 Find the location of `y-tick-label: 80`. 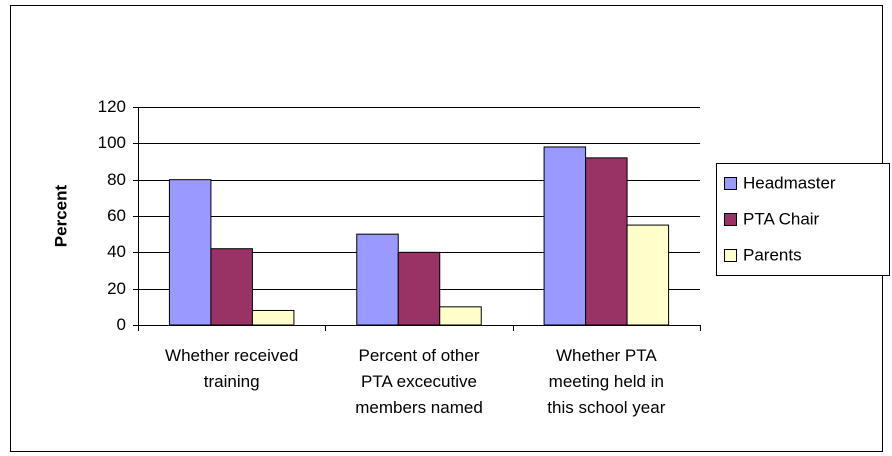

y-tick-label: 80 is located at coordinates (116, 179).